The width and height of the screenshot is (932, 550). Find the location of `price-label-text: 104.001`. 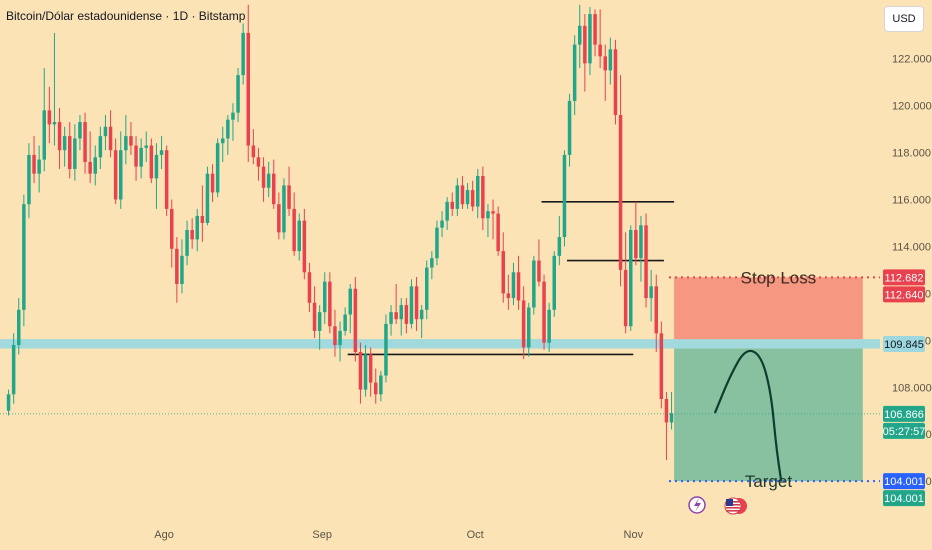

price-label-text: 104.001 is located at coordinates (904, 499).